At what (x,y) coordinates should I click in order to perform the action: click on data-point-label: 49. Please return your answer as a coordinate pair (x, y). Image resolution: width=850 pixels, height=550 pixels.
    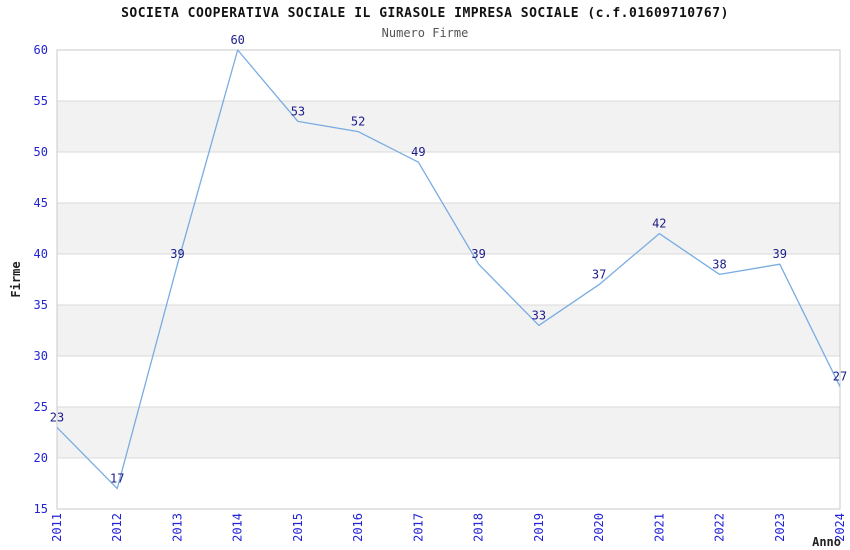
    Looking at the image, I should click on (418, 152).